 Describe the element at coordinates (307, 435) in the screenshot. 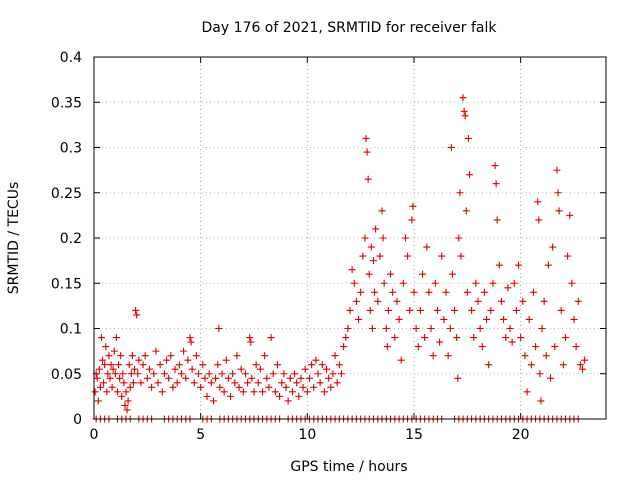

I see `x-tick-label: 10` at that location.